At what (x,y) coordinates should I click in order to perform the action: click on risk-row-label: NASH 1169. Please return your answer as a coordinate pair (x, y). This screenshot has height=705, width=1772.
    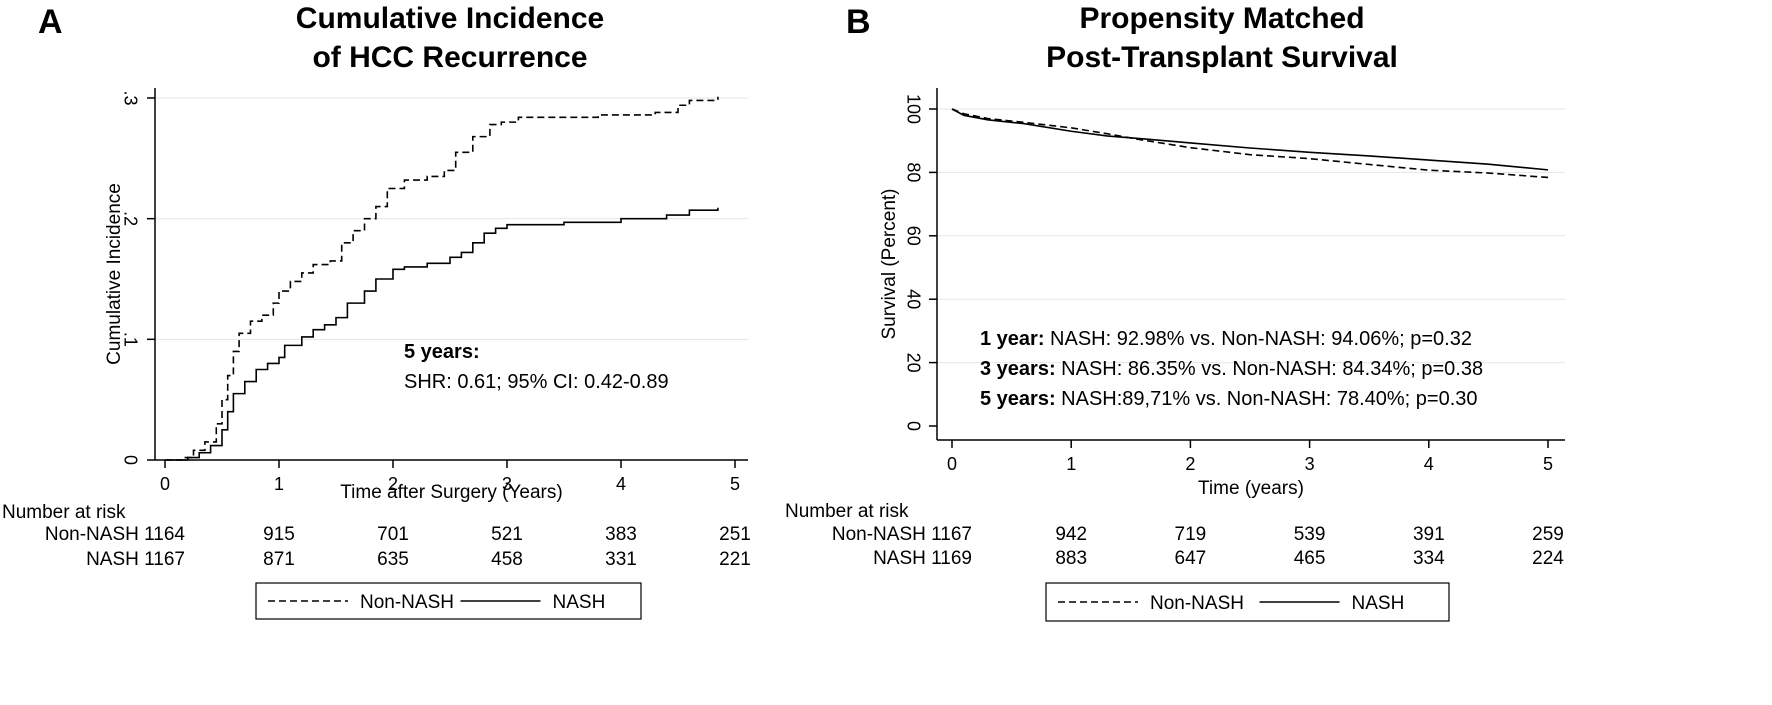
    Looking at the image, I should click on (922, 558).